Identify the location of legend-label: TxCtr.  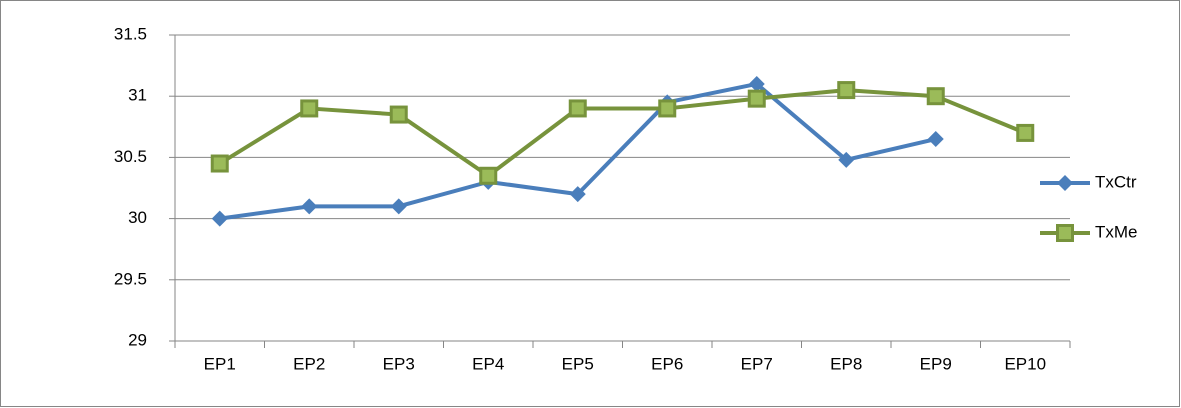
(1116, 181).